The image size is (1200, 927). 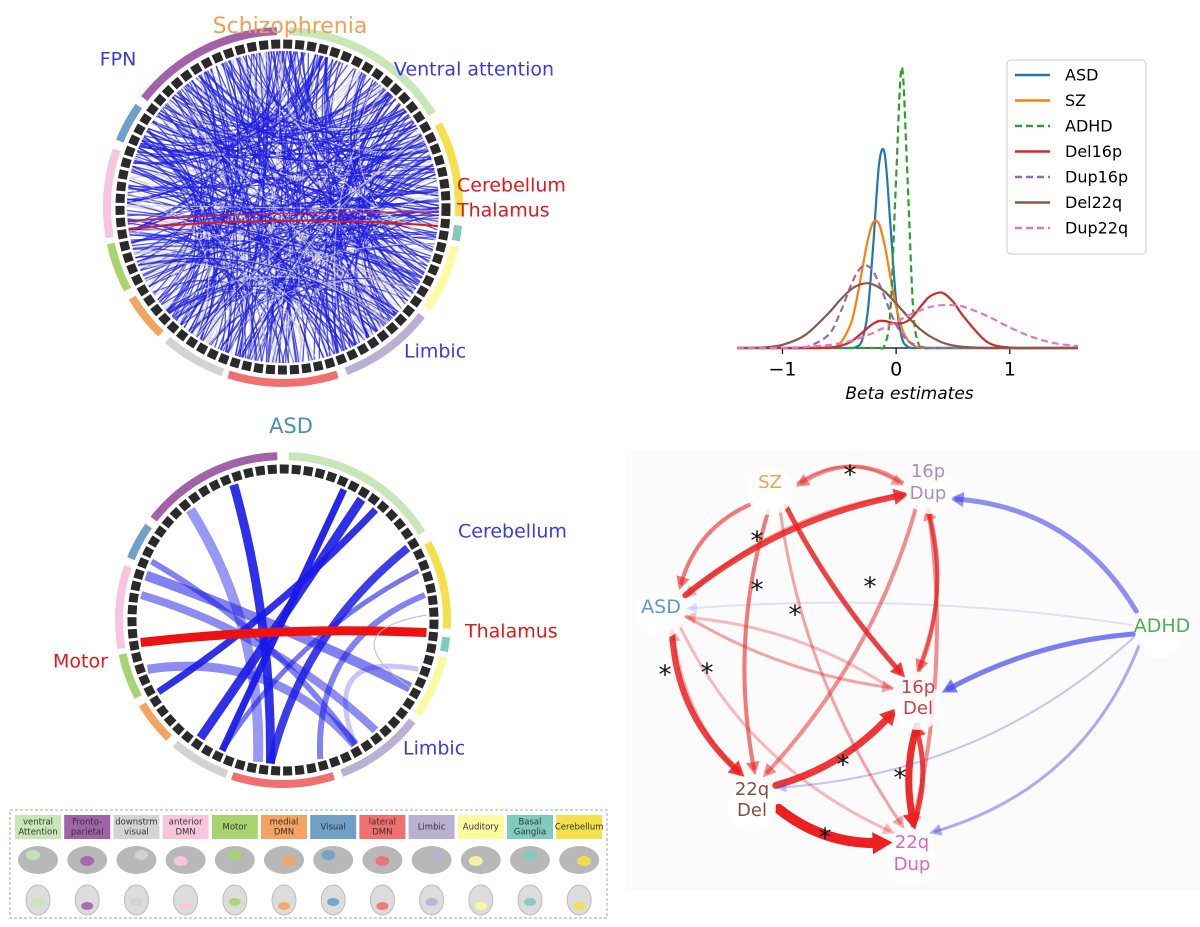 What do you see at coordinates (290, 26) in the screenshot?
I see `chord-title: Schizophrenia` at bounding box center [290, 26].